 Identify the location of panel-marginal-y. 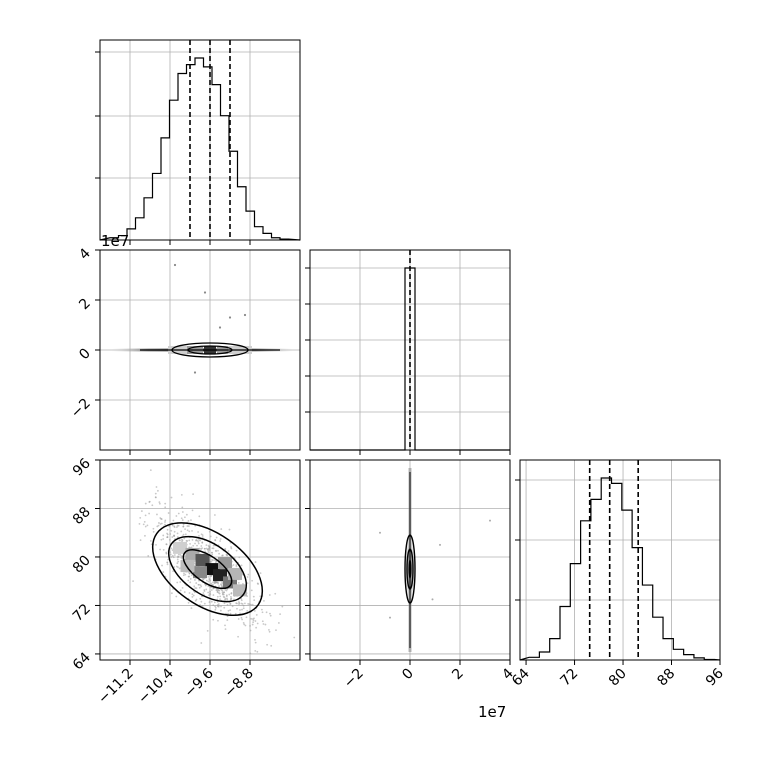
(410, 350).